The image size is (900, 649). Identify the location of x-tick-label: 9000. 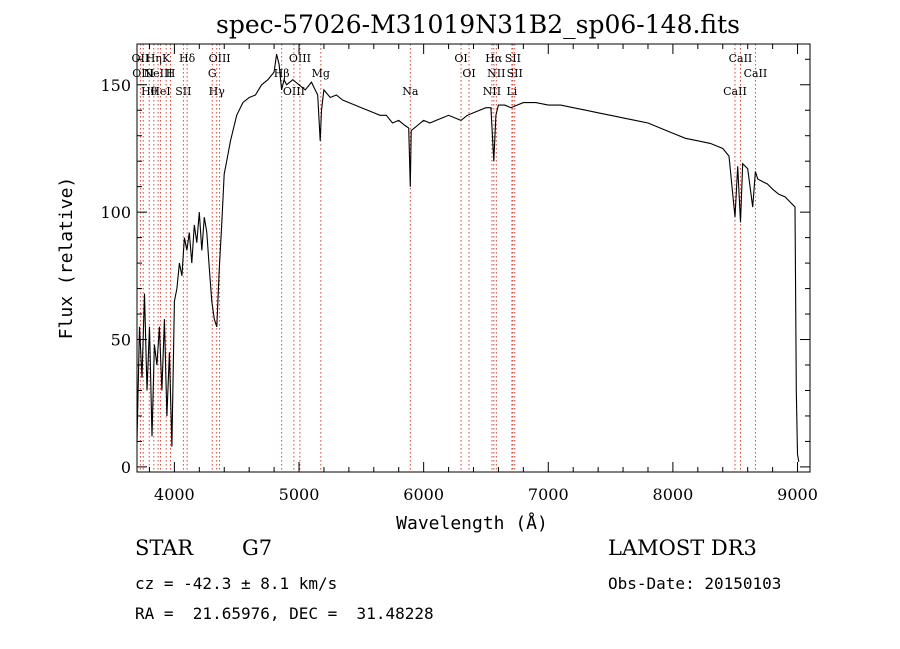
(797, 494).